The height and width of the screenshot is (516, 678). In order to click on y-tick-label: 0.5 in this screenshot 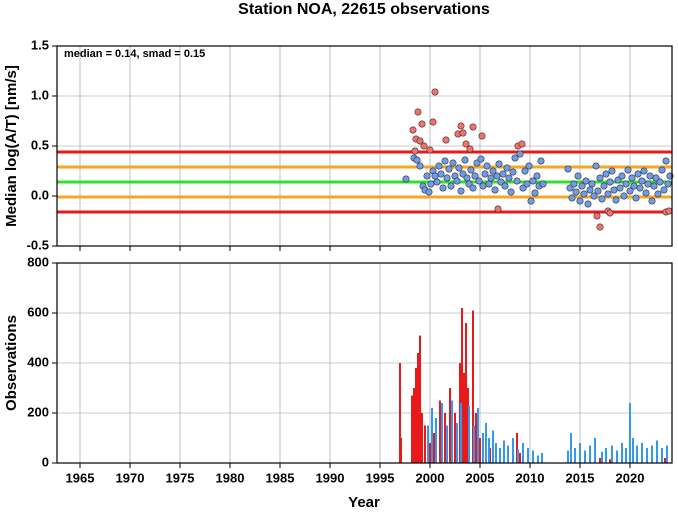, I will do `click(40, 144)`.